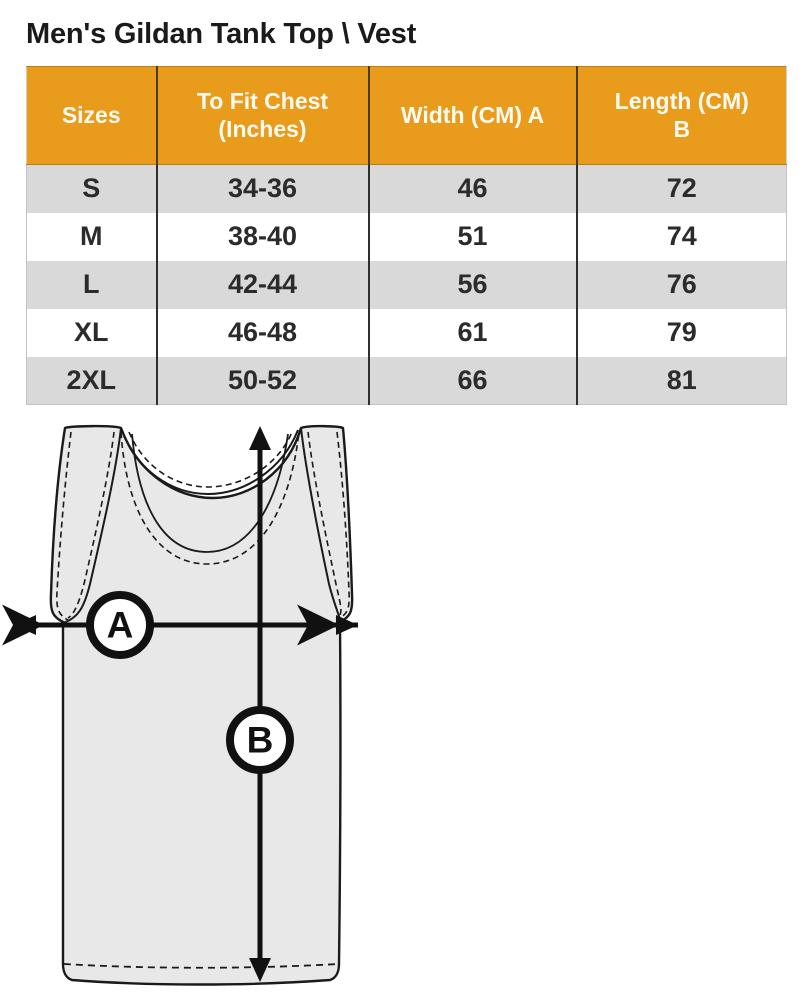 Image resolution: width=812 pixels, height=1000 pixels. I want to click on cell-chest: 34-36, so click(262, 188).